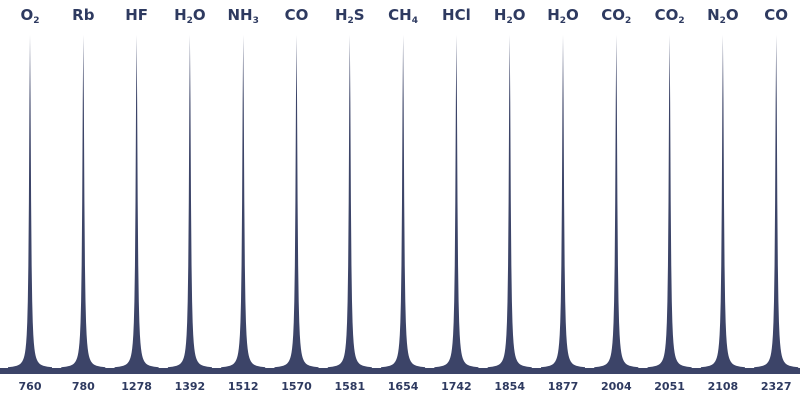 The image size is (800, 400). Describe the element at coordinates (30, 386) in the screenshot. I see `x-tick-label: 760` at that location.